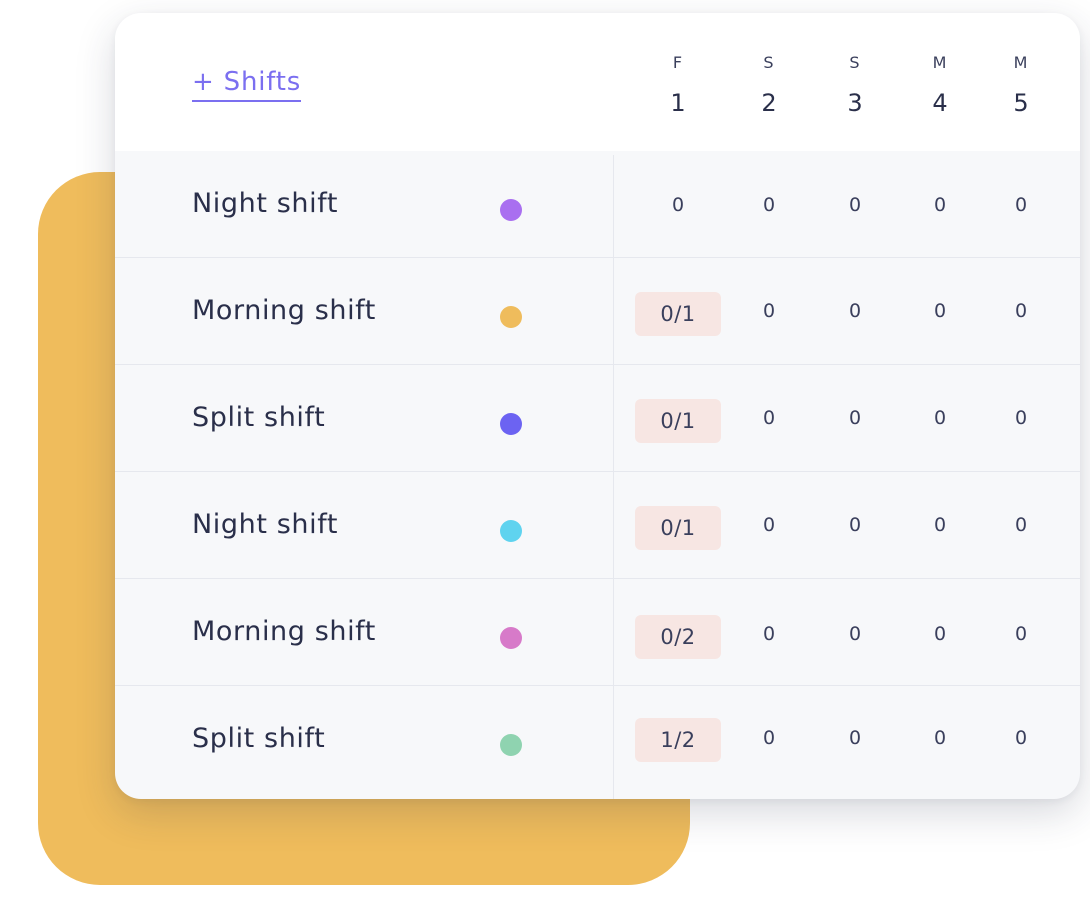 The height and width of the screenshot is (904, 1090). I want to click on add-shifts-link: + Shifts, so click(247, 84).